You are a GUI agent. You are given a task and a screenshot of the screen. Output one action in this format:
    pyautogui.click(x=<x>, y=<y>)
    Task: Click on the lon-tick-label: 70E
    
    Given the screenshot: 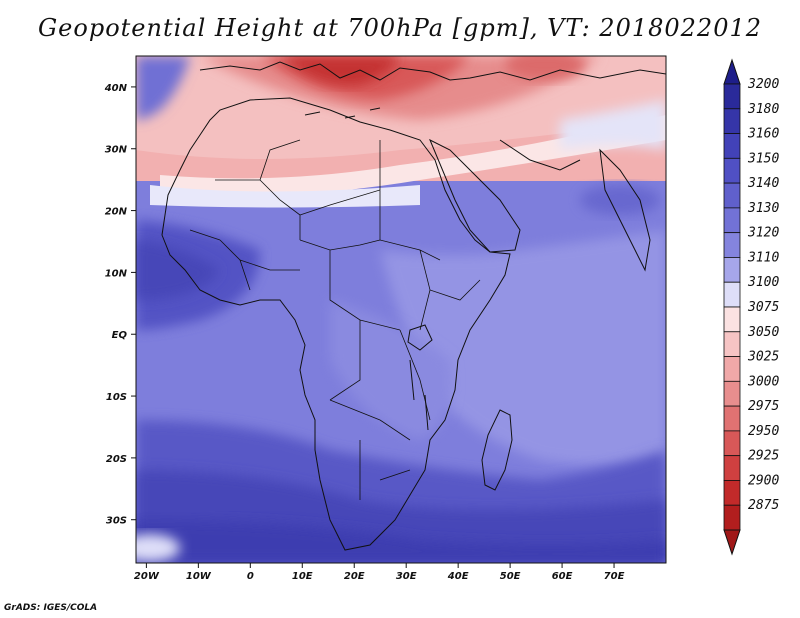 What is the action you would take?
    pyautogui.click(x=614, y=576)
    